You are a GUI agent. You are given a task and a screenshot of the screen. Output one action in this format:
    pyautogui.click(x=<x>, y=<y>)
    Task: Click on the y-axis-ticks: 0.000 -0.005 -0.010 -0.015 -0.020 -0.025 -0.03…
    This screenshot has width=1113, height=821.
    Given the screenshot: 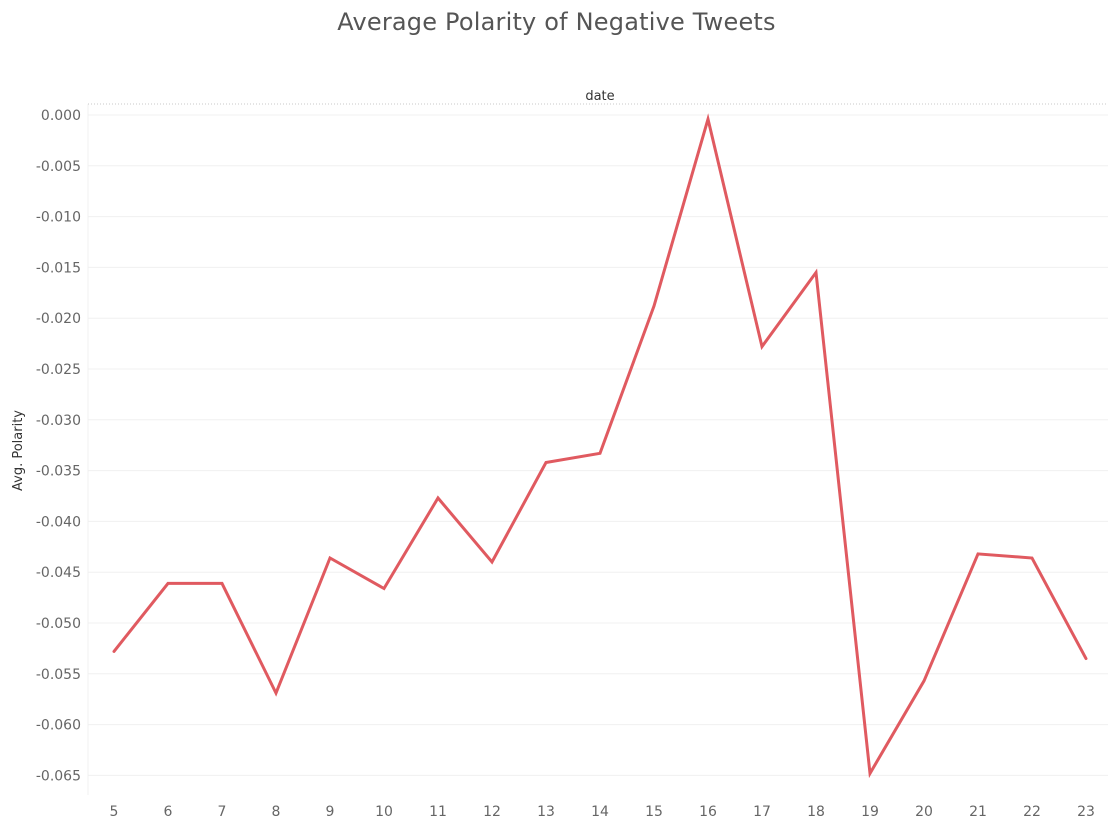 What is the action you would take?
    pyautogui.click(x=58, y=446)
    